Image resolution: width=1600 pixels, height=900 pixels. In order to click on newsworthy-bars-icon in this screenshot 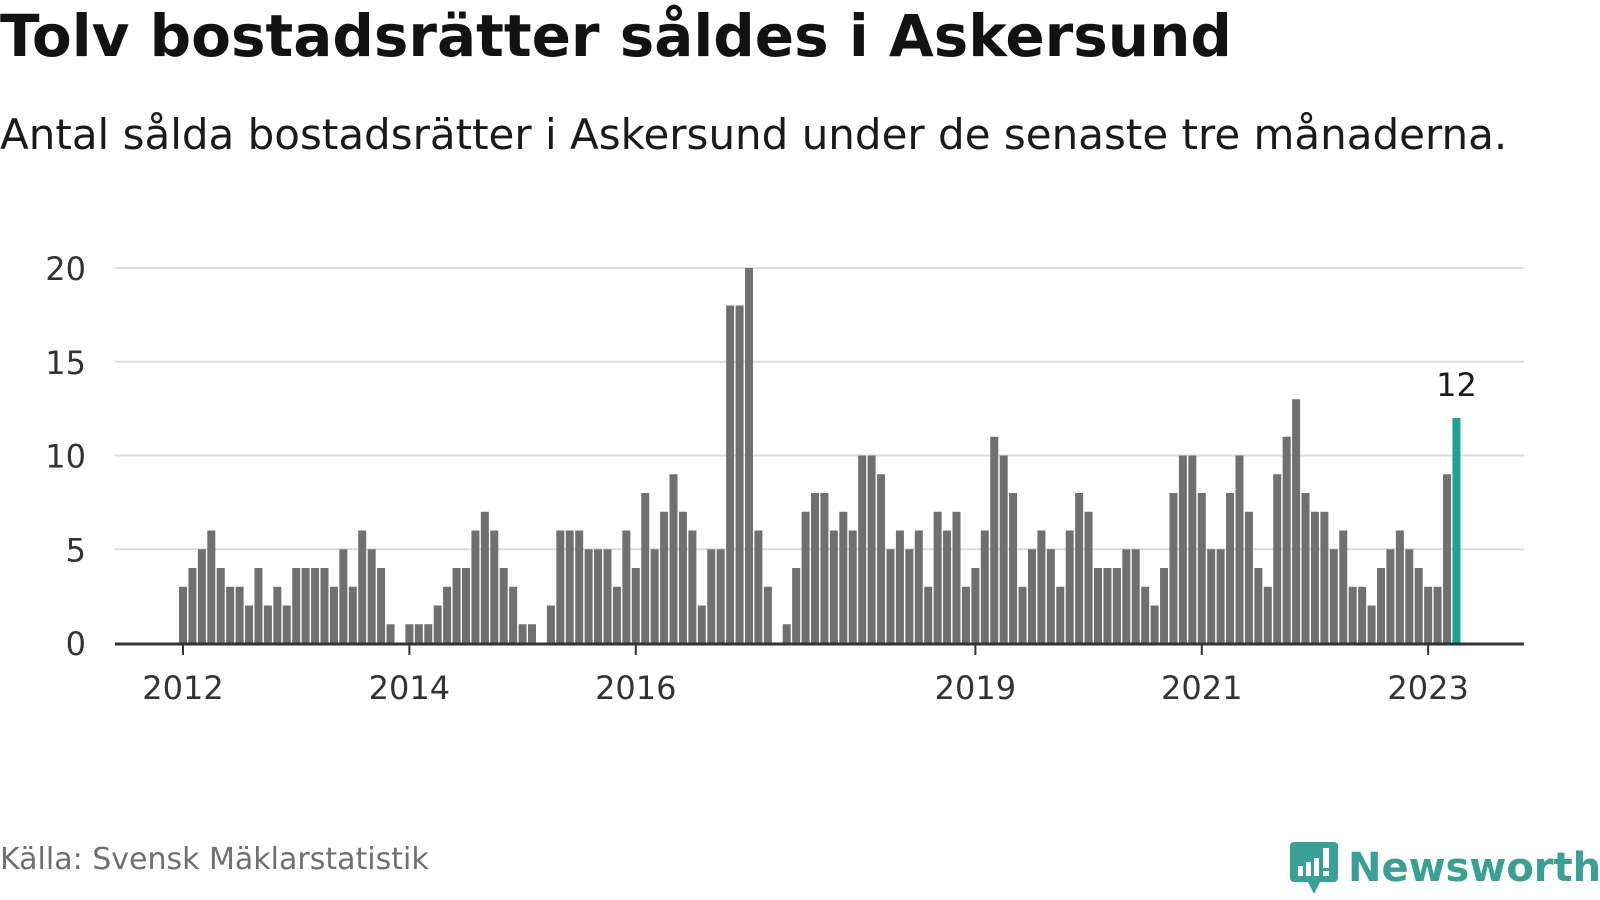, I will do `click(1314, 868)`.